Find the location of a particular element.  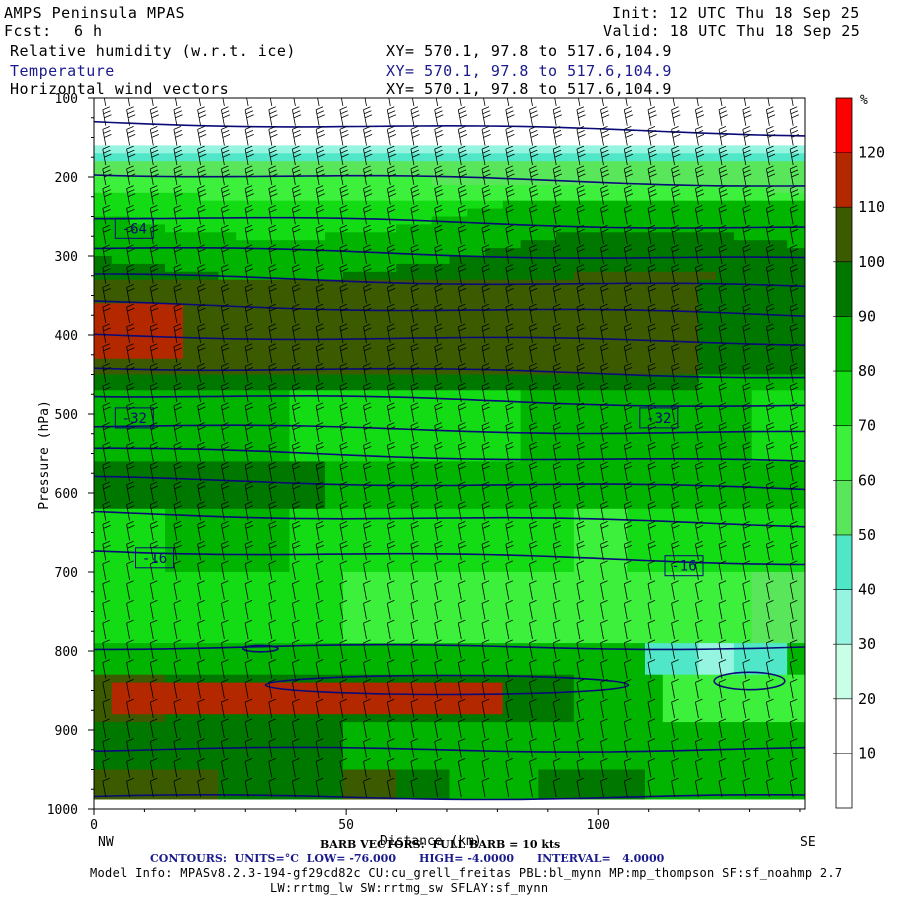

isotherm-closed-contour is located at coordinates (260, 648).